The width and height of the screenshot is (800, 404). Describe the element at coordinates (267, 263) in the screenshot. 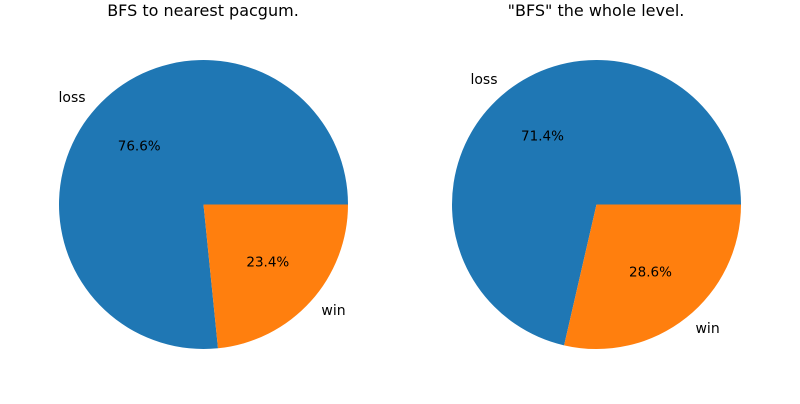

I see `slice-percent-win: 23.4%` at that location.